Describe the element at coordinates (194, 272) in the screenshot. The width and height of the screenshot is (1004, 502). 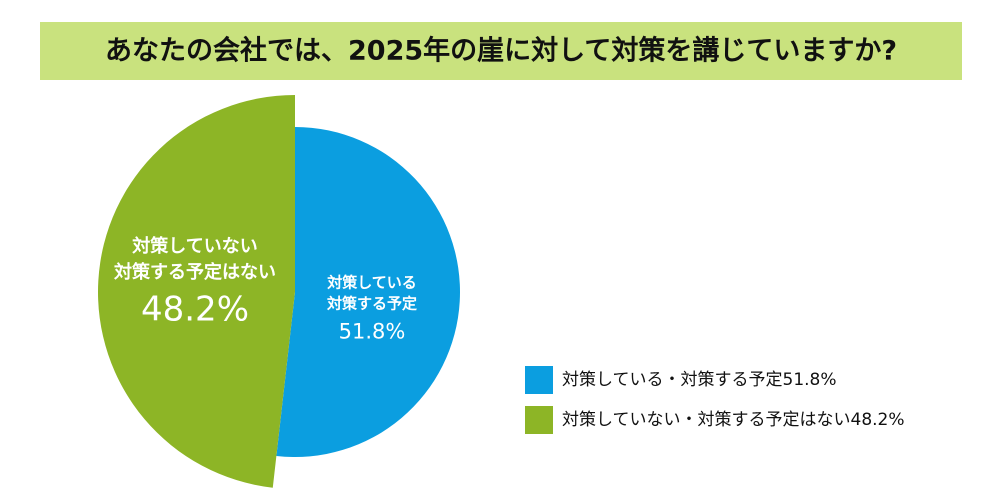
I see `slice-label: 対策する予定はない` at that location.